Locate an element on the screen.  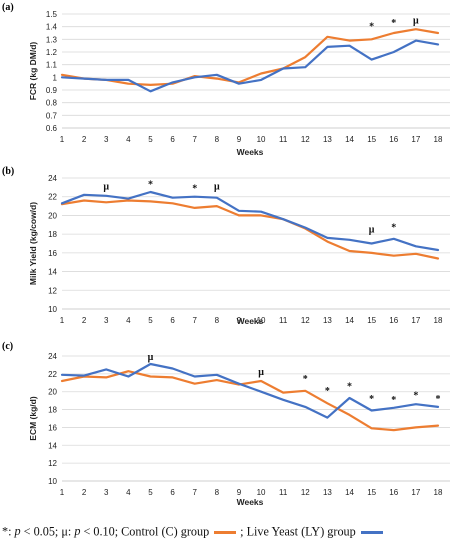
x-tick-label: 12 is located at coordinates (305, 492).